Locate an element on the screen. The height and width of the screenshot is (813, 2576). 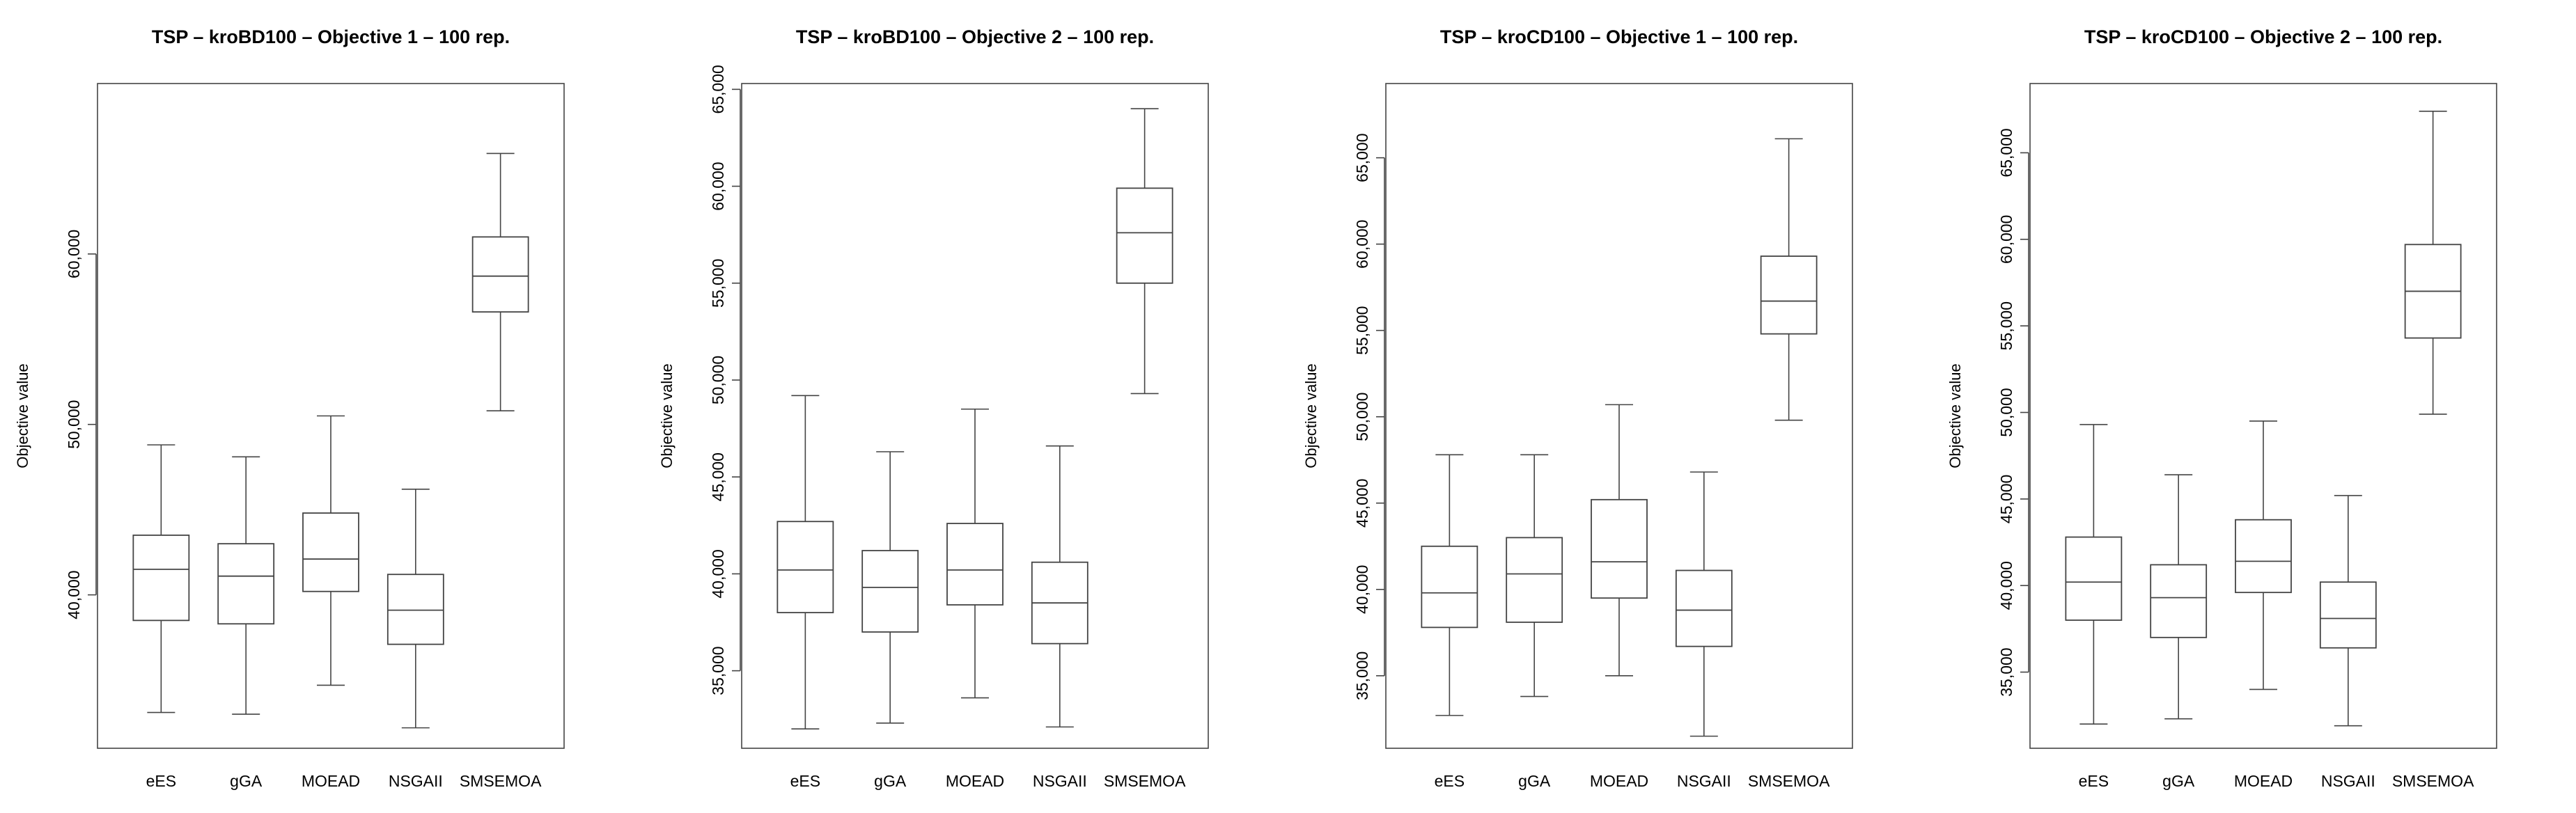
chart-title: TSP – kroBD100 – Objective 1 – 100 rep. is located at coordinates (331, 36).